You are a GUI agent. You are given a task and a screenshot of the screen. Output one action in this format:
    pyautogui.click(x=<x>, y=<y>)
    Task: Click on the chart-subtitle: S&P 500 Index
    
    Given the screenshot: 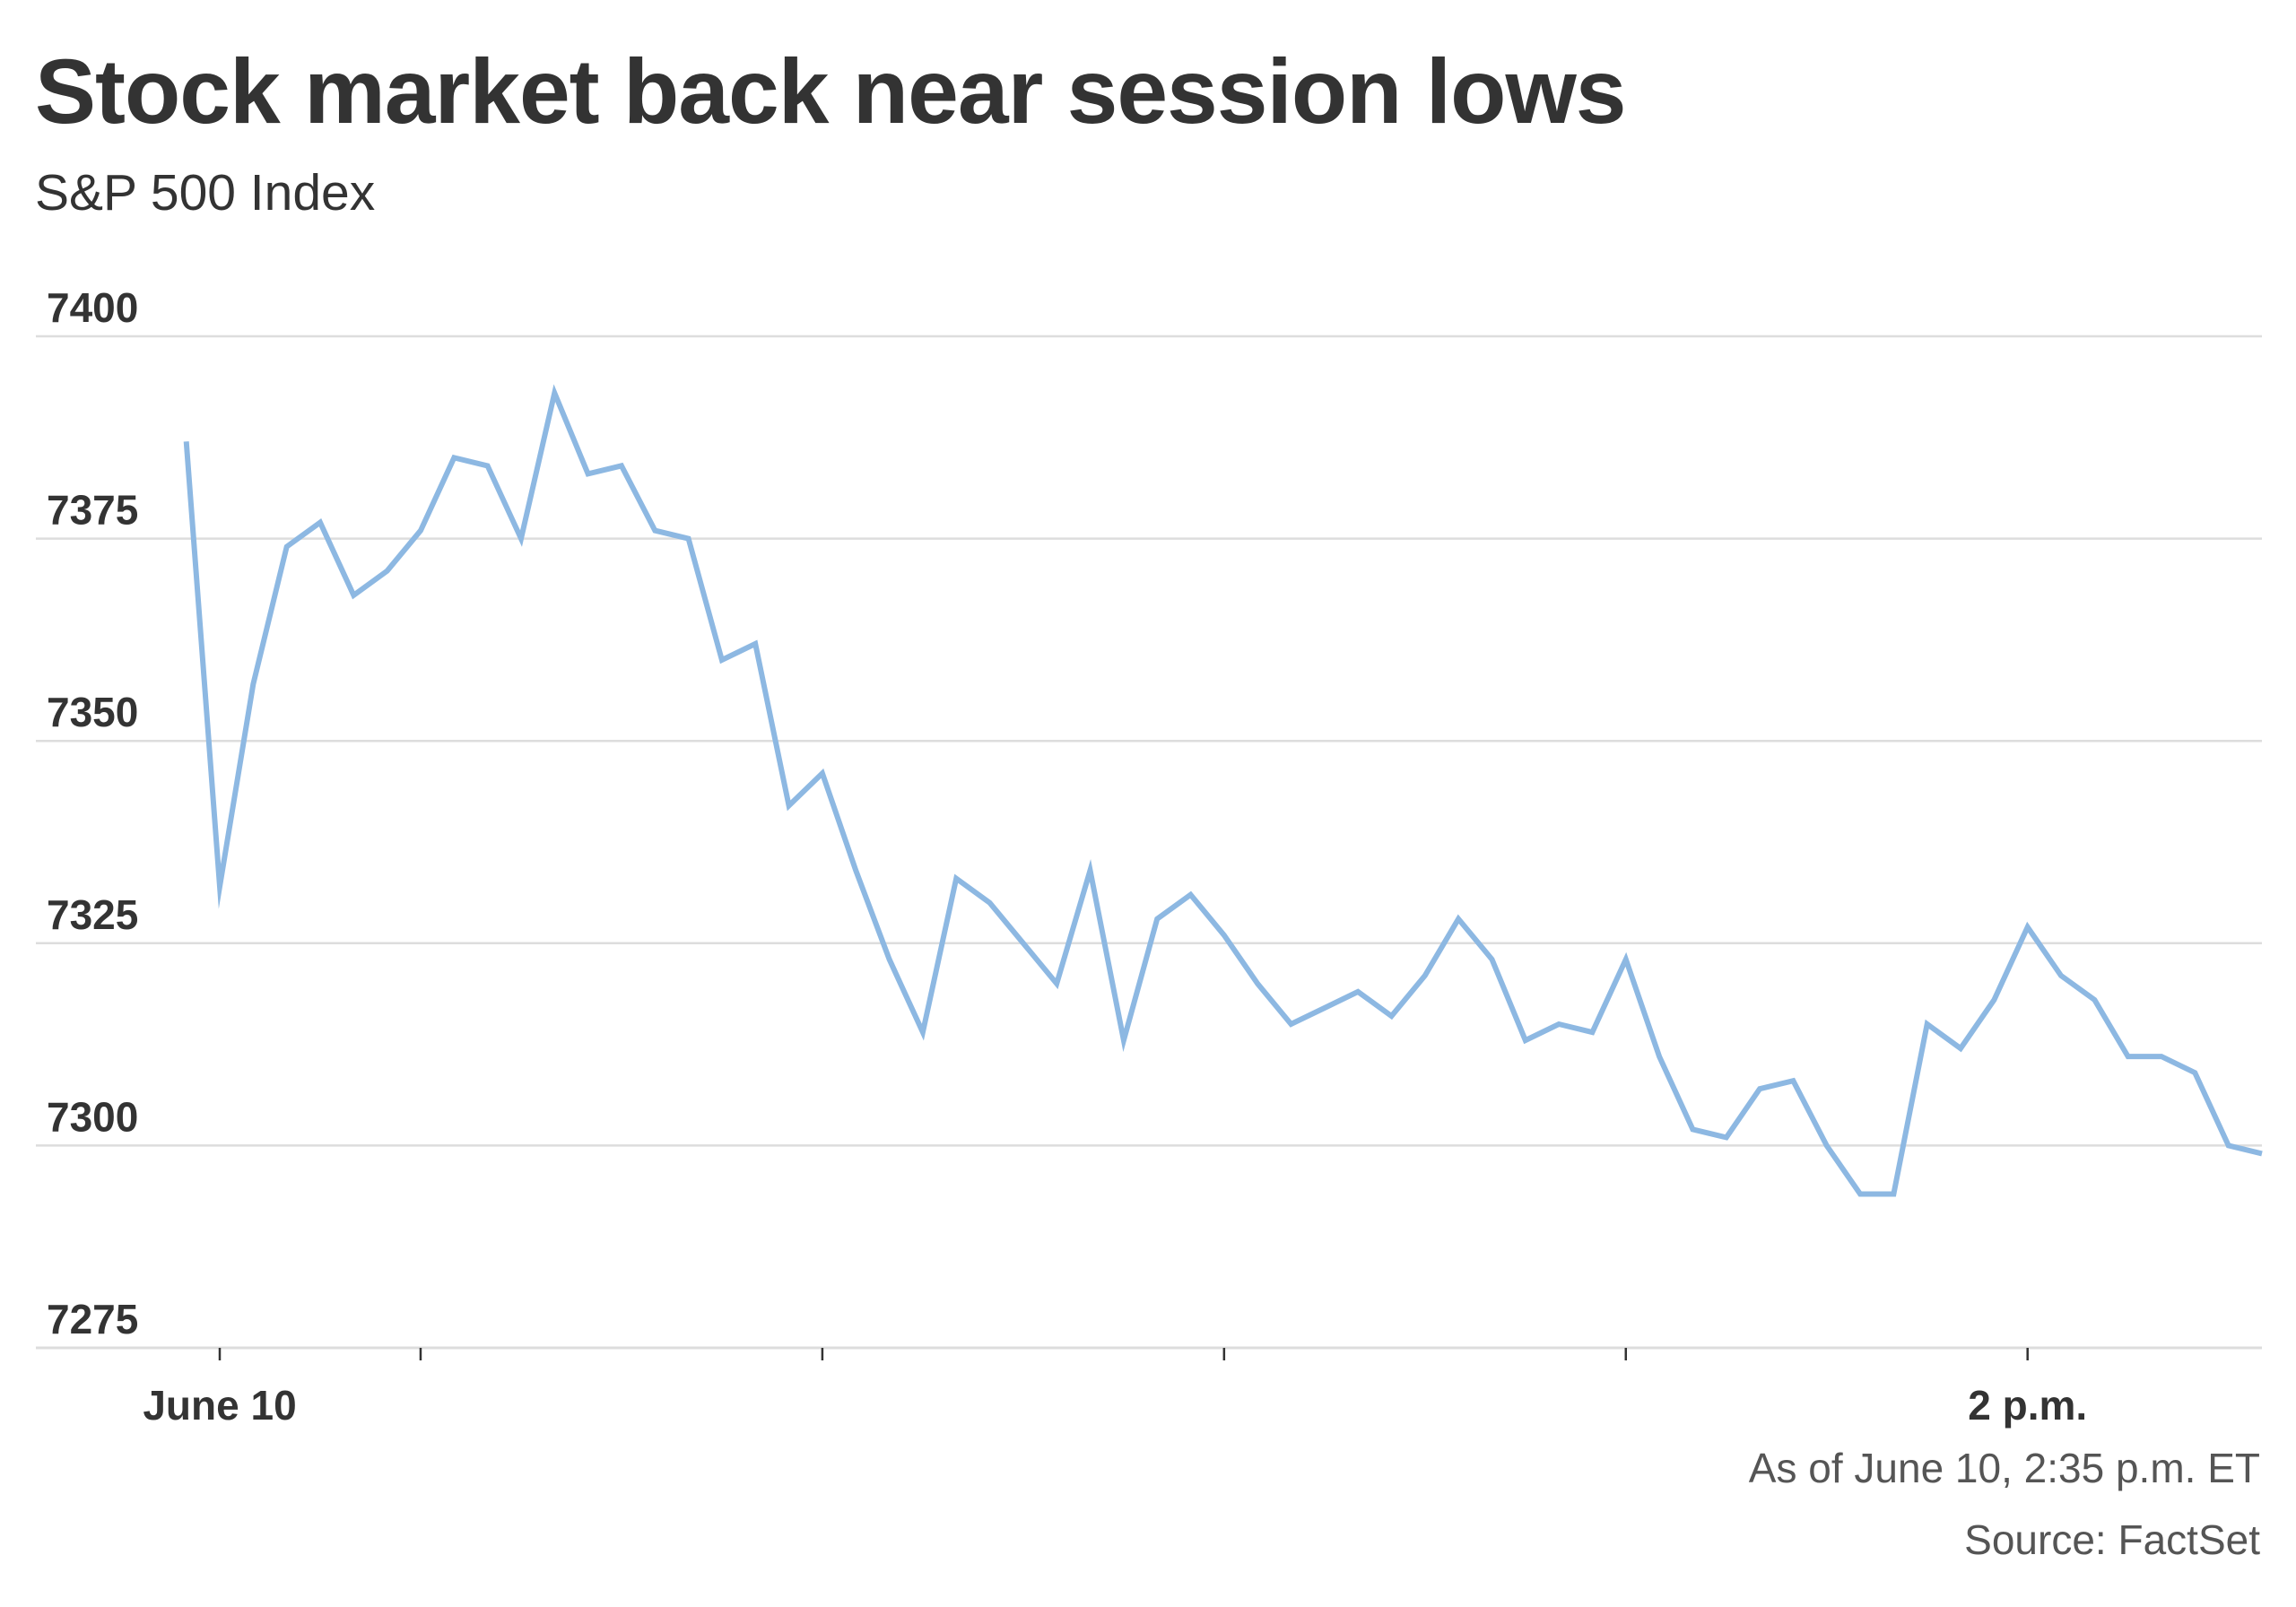 What is the action you would take?
    pyautogui.click(x=205, y=193)
    